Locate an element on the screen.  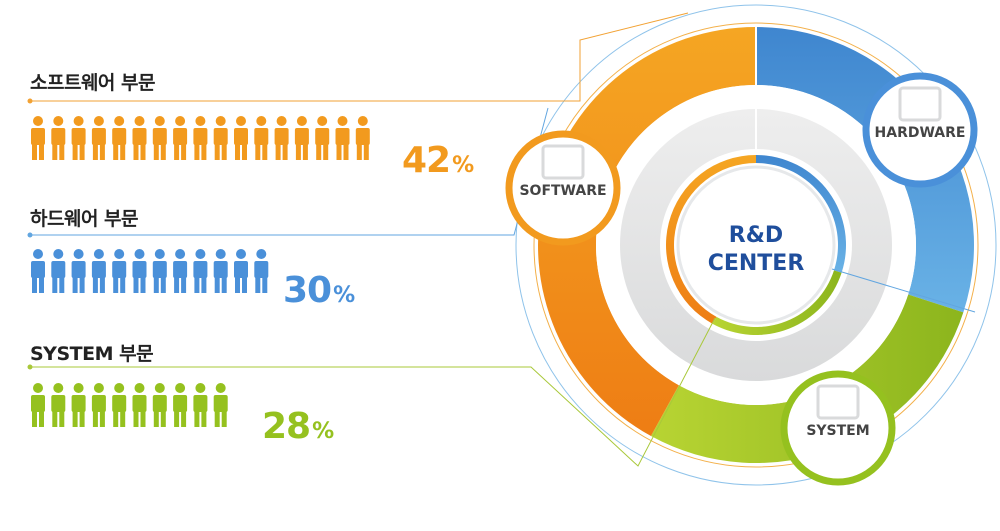
software-badge-ring is located at coordinates (563, 188).